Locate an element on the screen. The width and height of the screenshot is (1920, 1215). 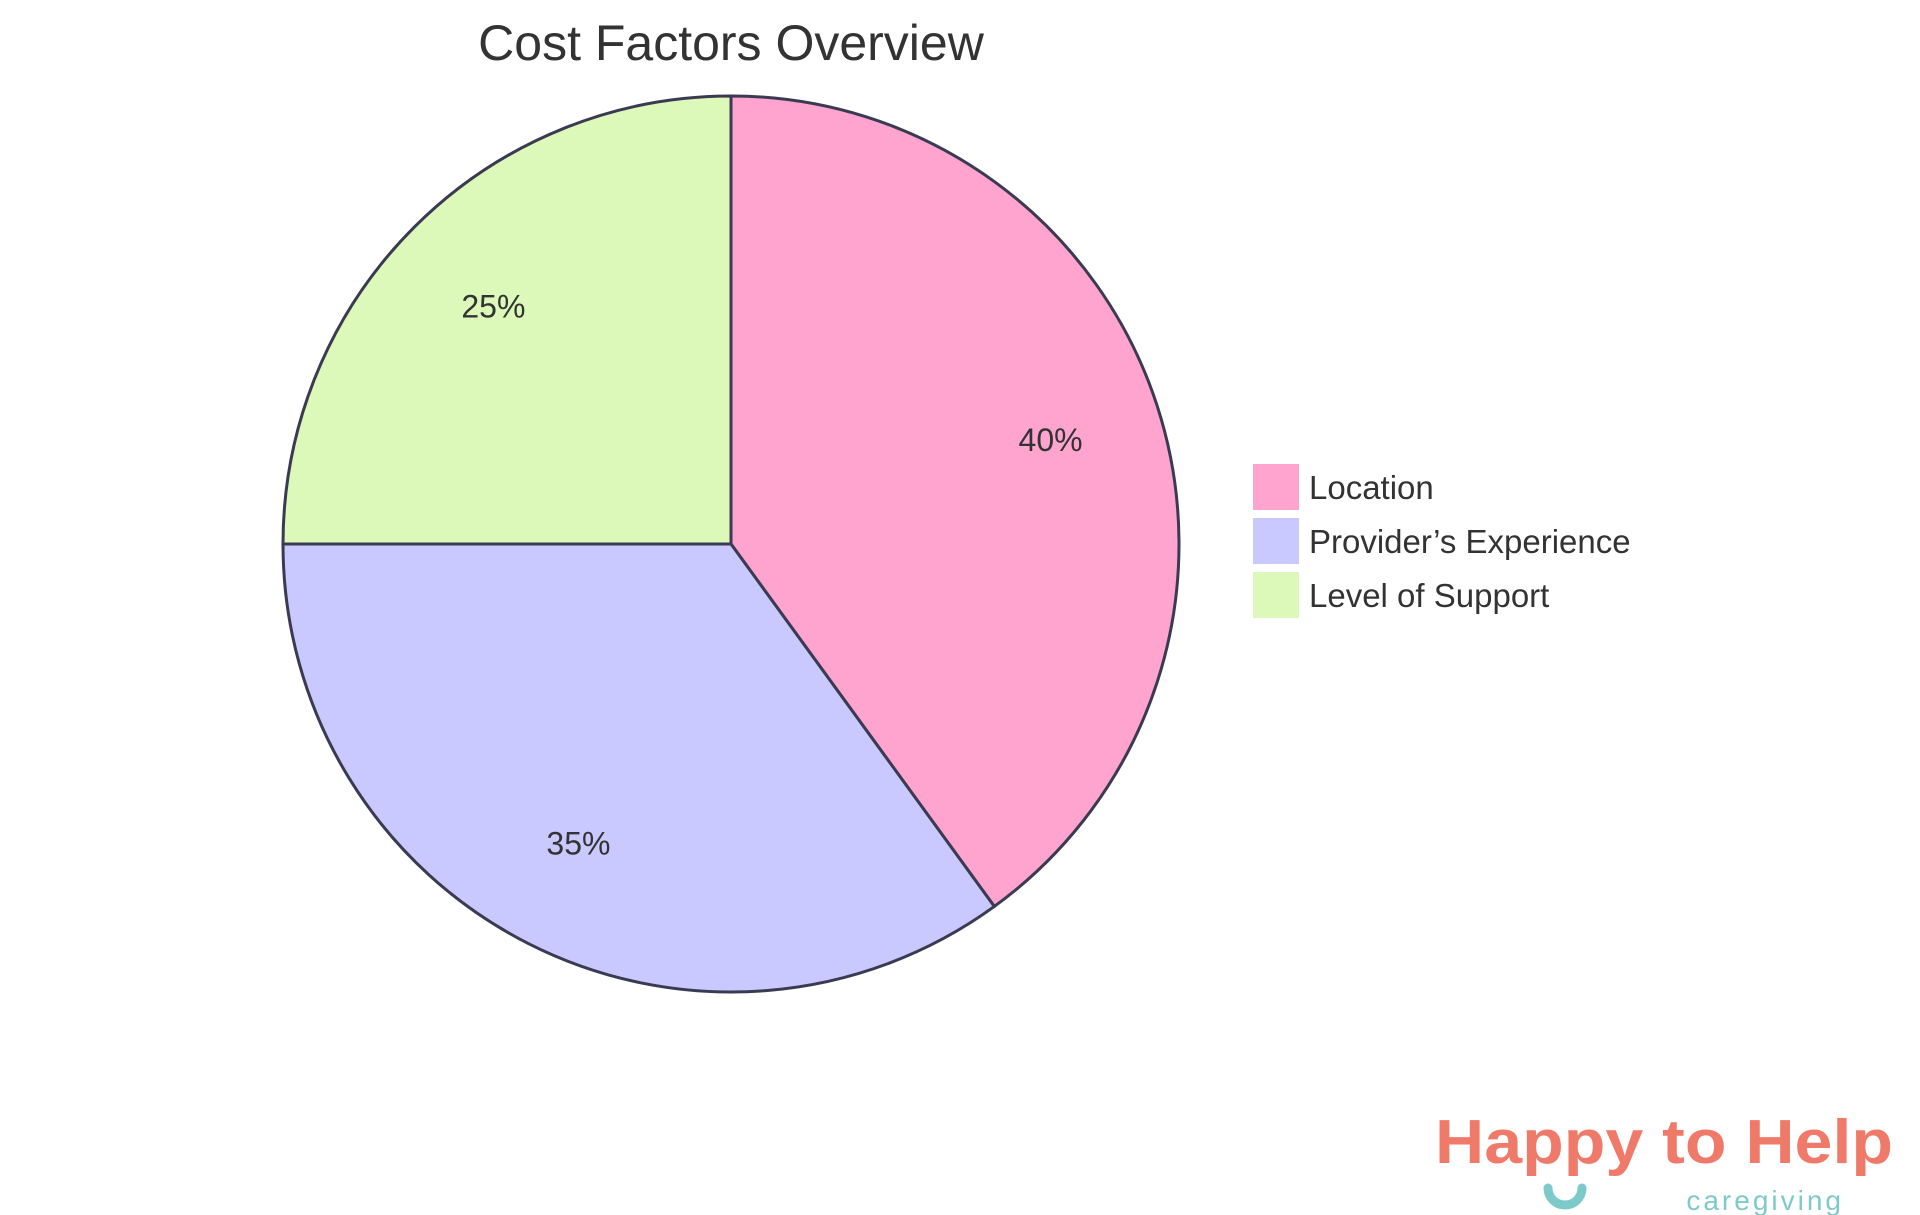
legend-label: Level of Support is located at coordinates (1429, 595).